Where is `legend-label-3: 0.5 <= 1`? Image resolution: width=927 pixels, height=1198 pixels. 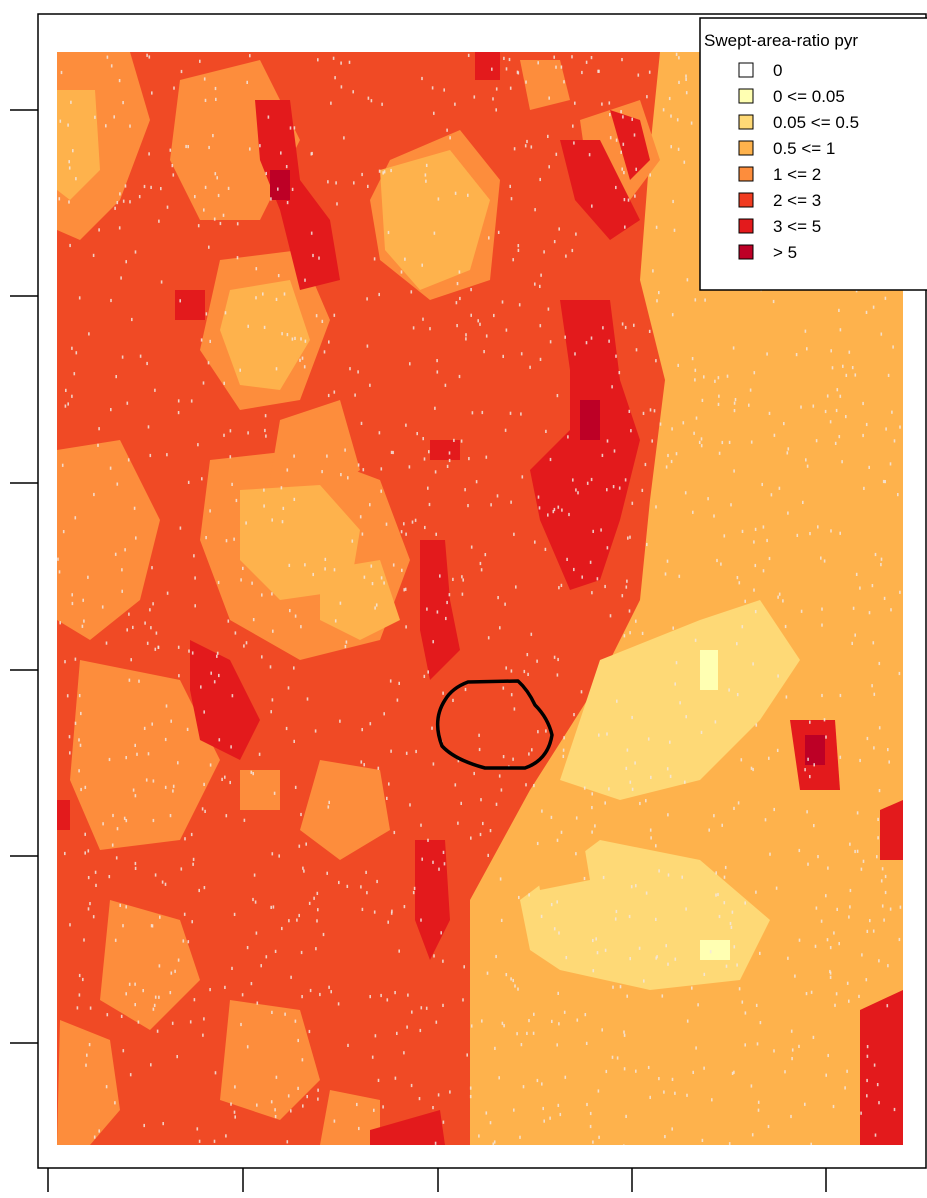 legend-label-3: 0.5 <= 1 is located at coordinates (804, 148).